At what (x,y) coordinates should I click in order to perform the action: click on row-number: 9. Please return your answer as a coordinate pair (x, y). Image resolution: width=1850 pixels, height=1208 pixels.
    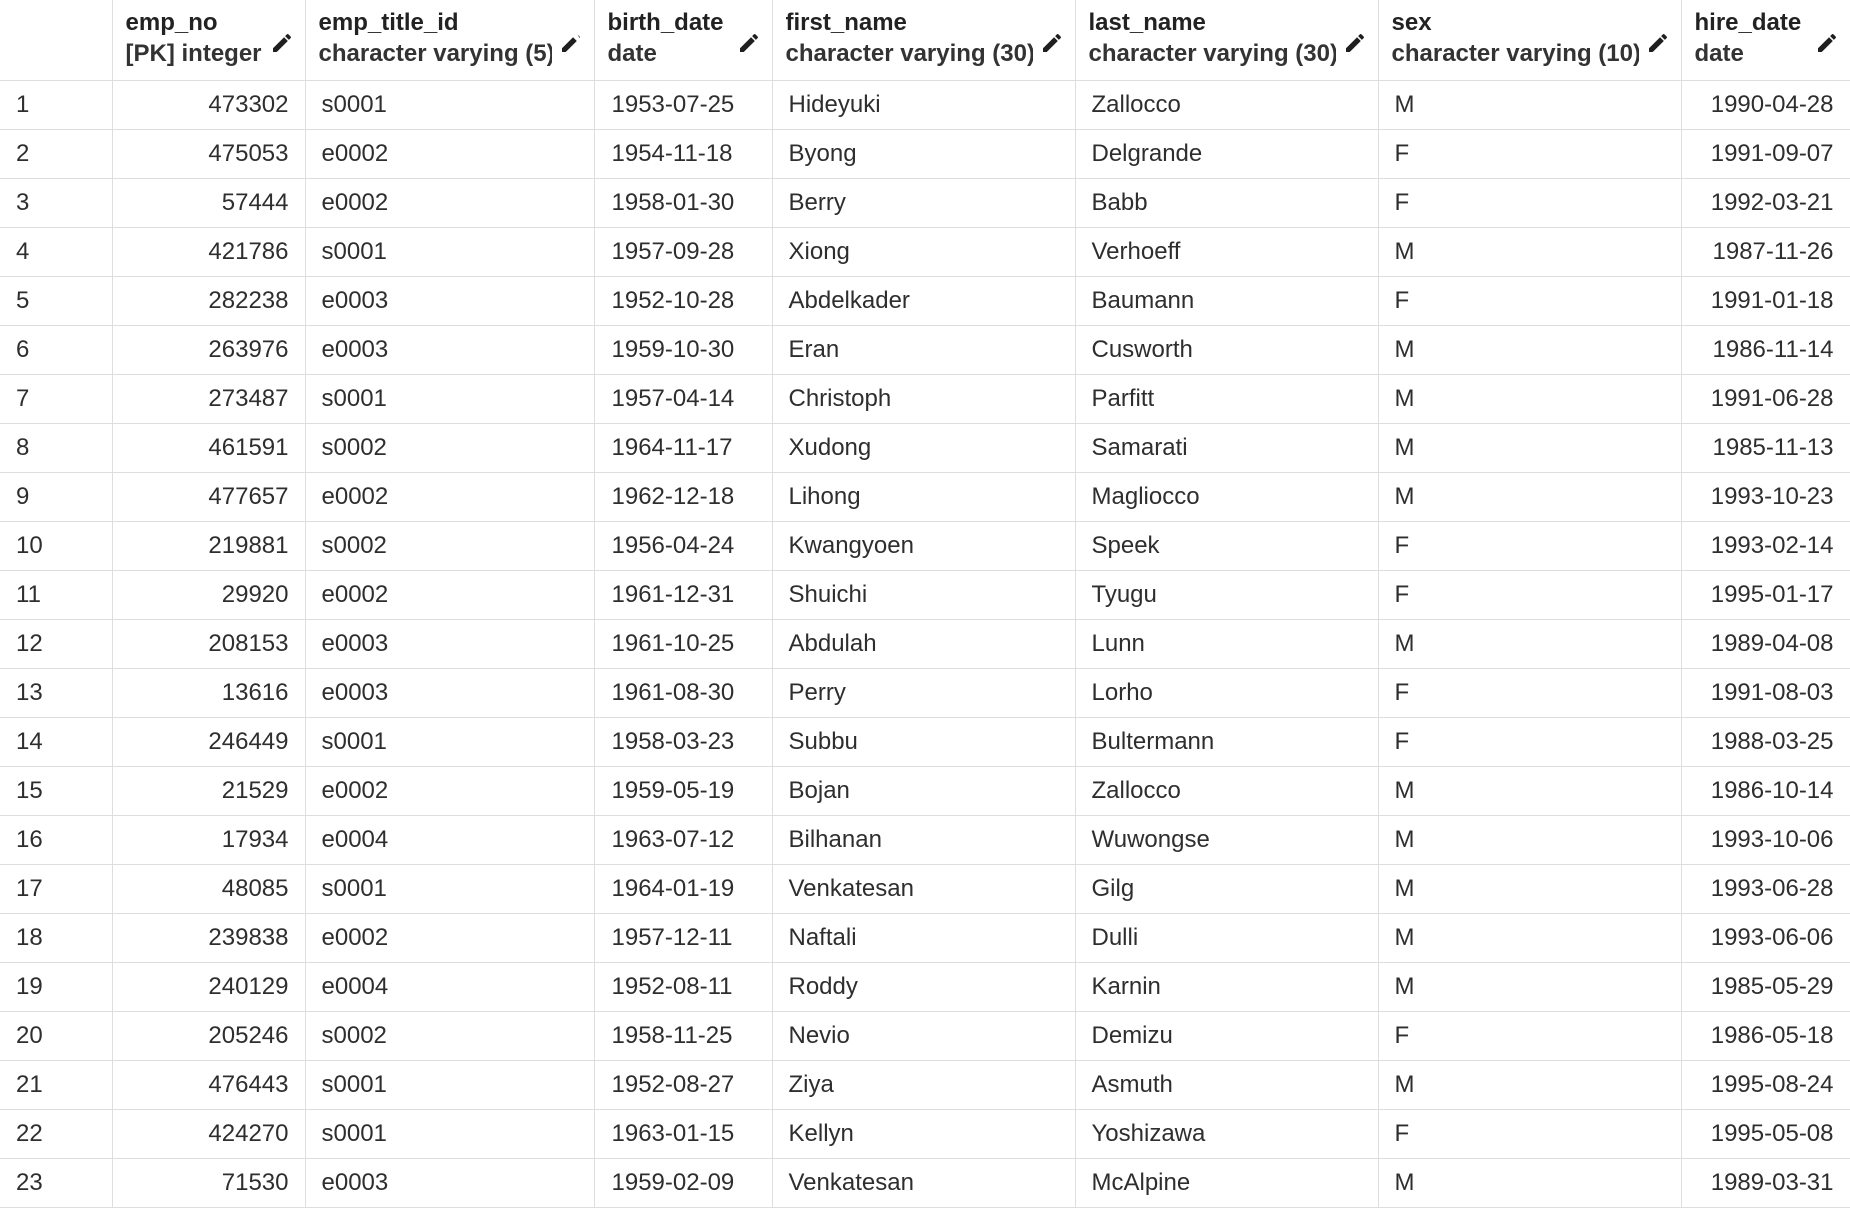
    Looking at the image, I should click on (56, 497).